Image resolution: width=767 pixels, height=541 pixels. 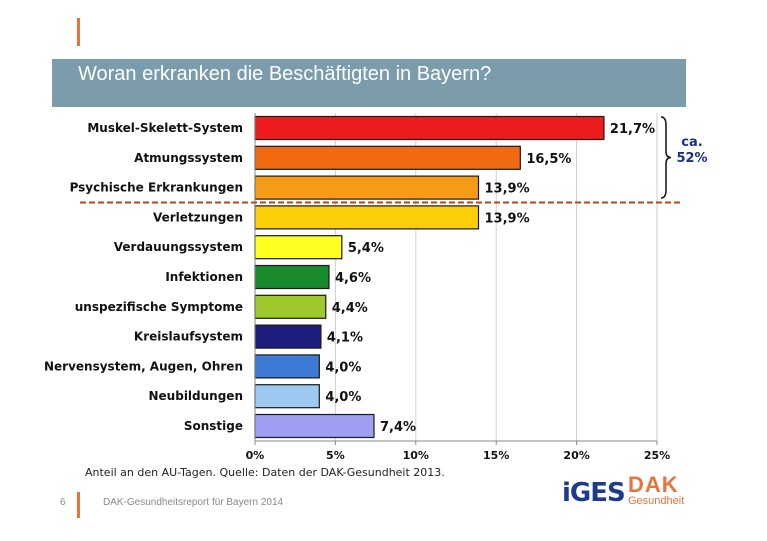 What do you see at coordinates (350, 308) in the screenshot?
I see `data-label: 4,4%` at bounding box center [350, 308].